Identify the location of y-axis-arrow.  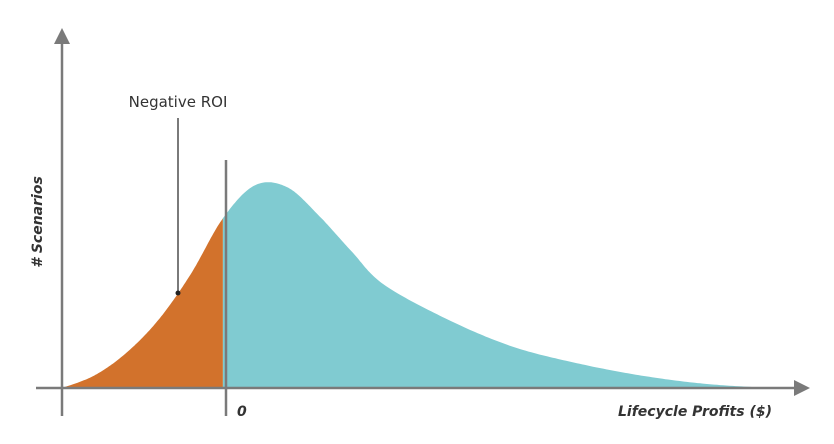
(62, 36).